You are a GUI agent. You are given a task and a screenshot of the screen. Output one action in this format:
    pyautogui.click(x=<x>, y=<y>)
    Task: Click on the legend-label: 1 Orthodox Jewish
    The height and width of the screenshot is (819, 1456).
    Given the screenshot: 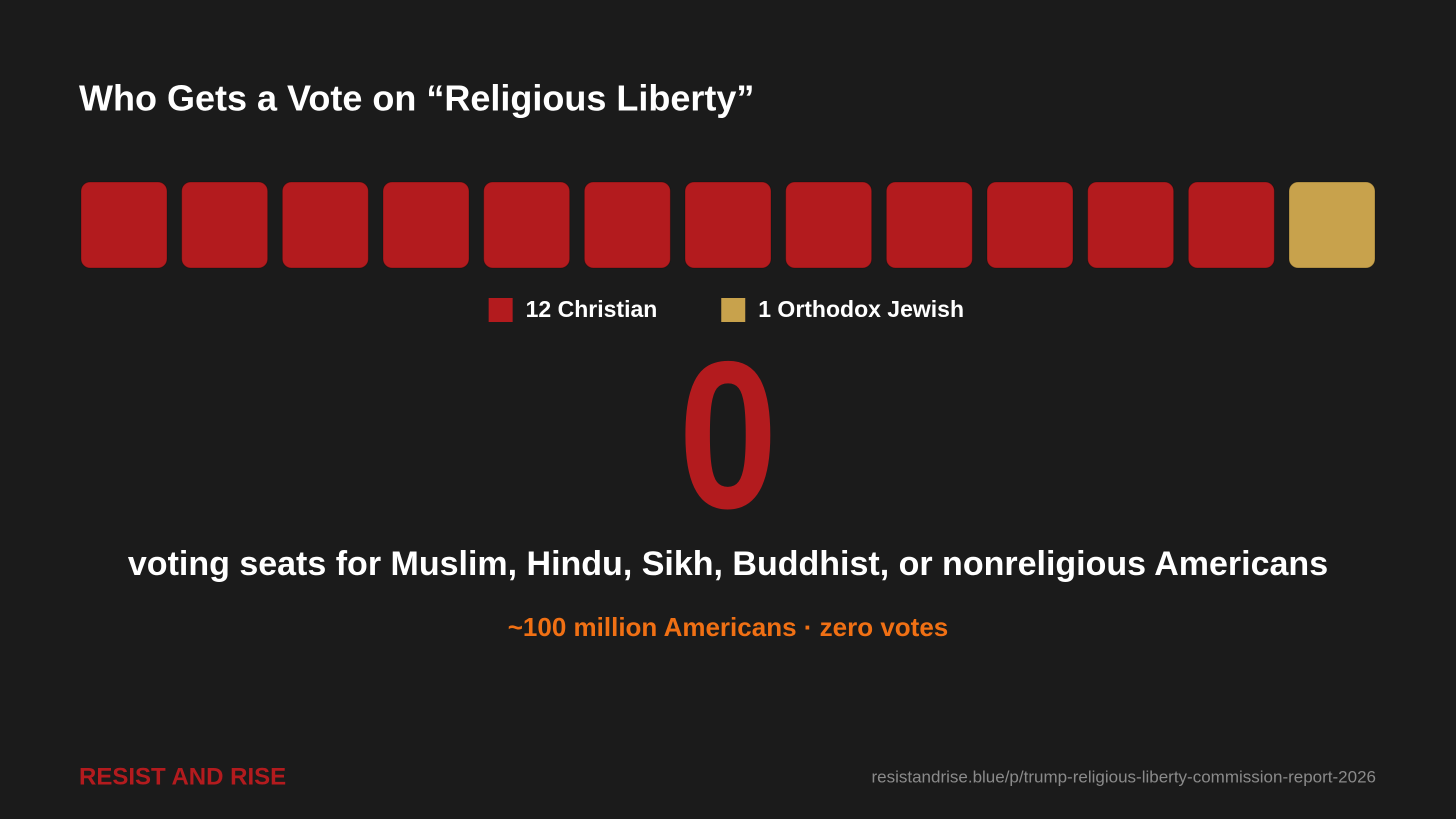 What is the action you would take?
    pyautogui.click(x=861, y=309)
    